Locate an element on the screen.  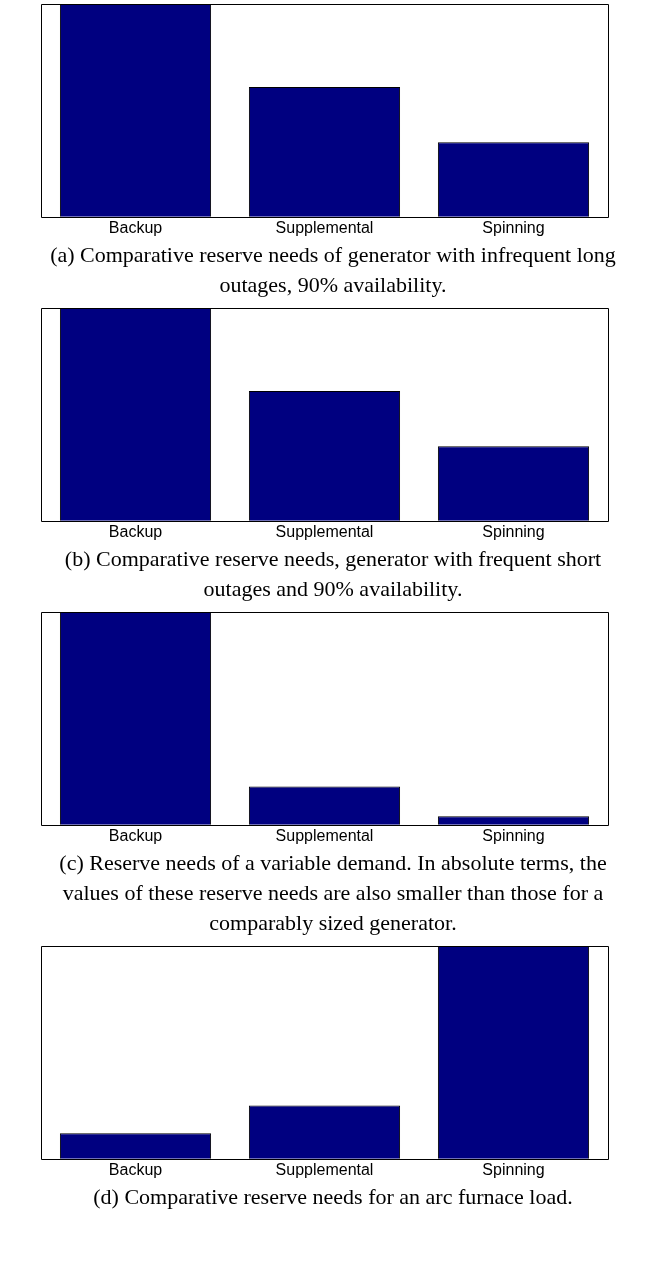
text: (a) Comparative reserve needs of generator with infrequent long outages, 90% availability. is located at coordinates (333, 270).